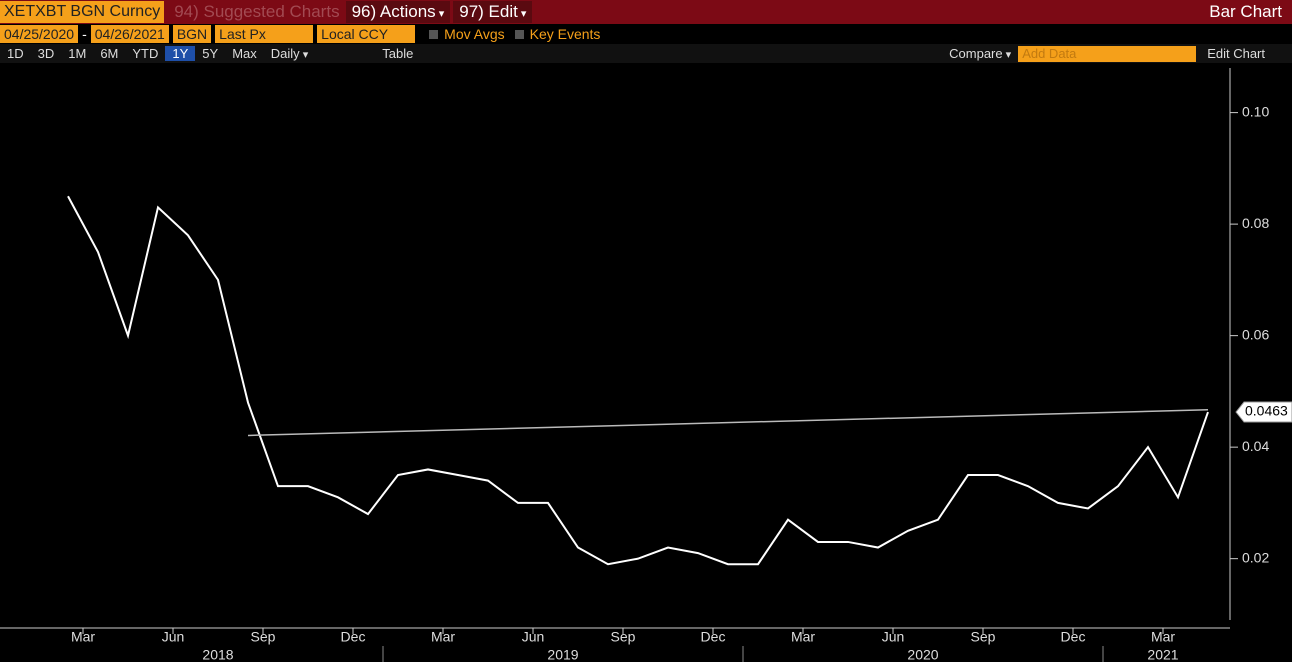 The height and width of the screenshot is (662, 1292). Describe the element at coordinates (289, 53) in the screenshot. I see `period: Daily` at that location.